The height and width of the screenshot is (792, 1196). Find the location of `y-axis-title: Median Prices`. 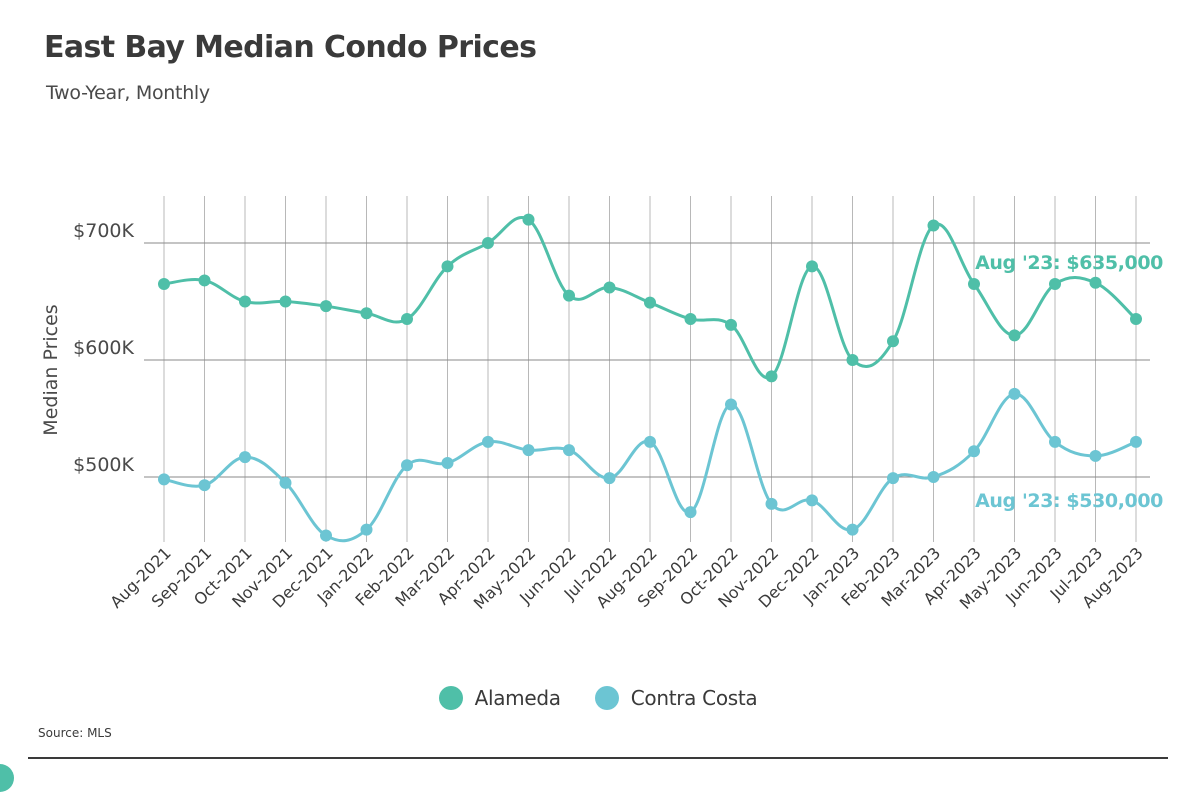

y-axis-title: Median Prices is located at coordinates (51, 369).